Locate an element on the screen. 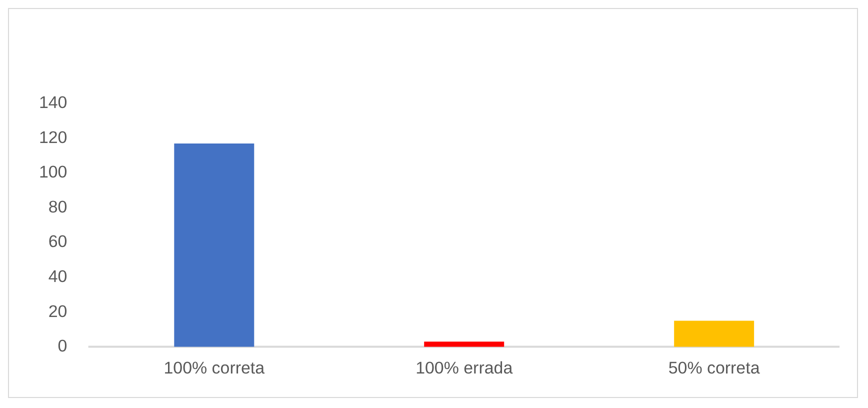 This screenshot has height=408, width=868. y-tick-label: 140 is located at coordinates (53, 102).